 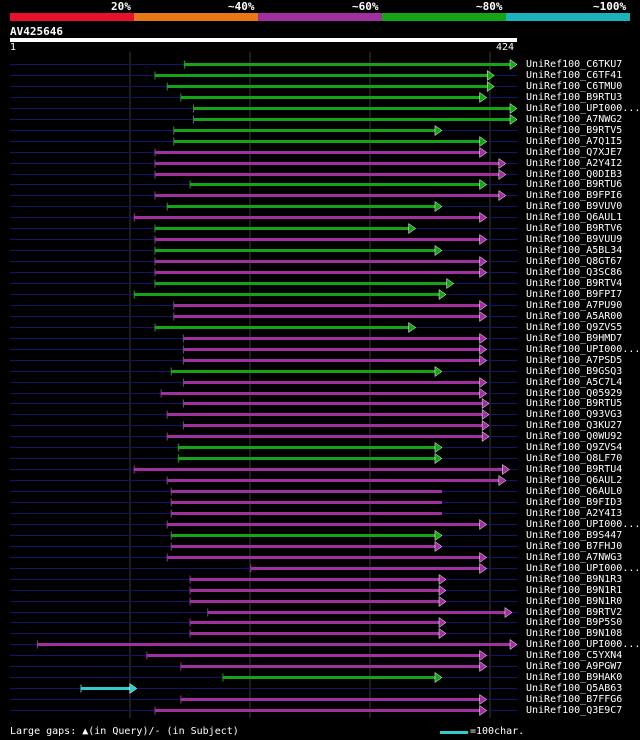 What do you see at coordinates (574, 403) in the screenshot?
I see `hit-label: UniRef100_B9RTU5` at bounding box center [574, 403].